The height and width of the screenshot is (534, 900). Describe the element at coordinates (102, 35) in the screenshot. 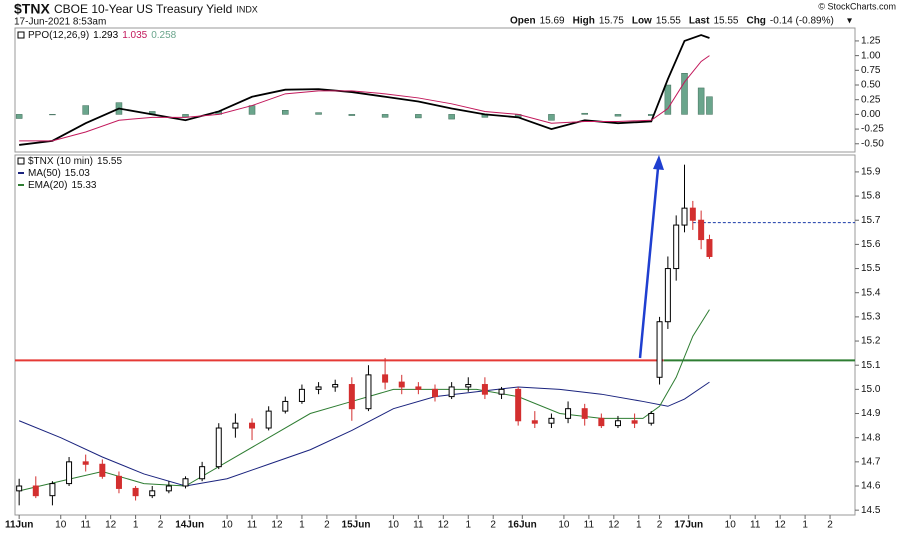

I see `legend: PPO(12,26,9) 1.293 1.035 0.258` at that location.